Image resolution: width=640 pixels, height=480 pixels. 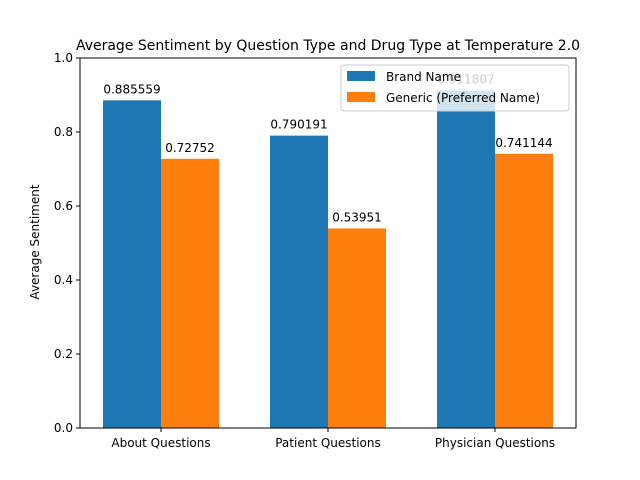 What do you see at coordinates (131, 89) in the screenshot?
I see `data-label: 0.885559` at bounding box center [131, 89].